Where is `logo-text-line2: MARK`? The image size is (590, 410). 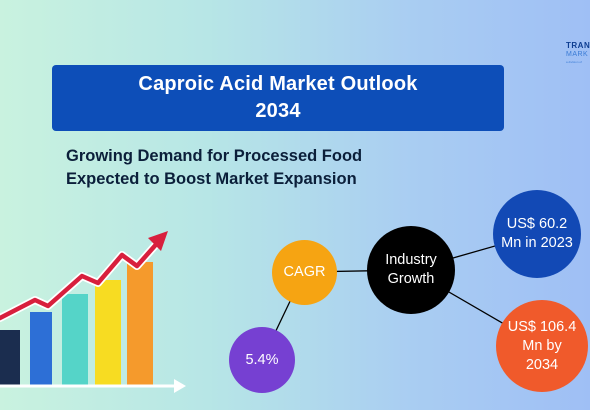
logo-text-line2: MARK is located at coordinates (577, 54).